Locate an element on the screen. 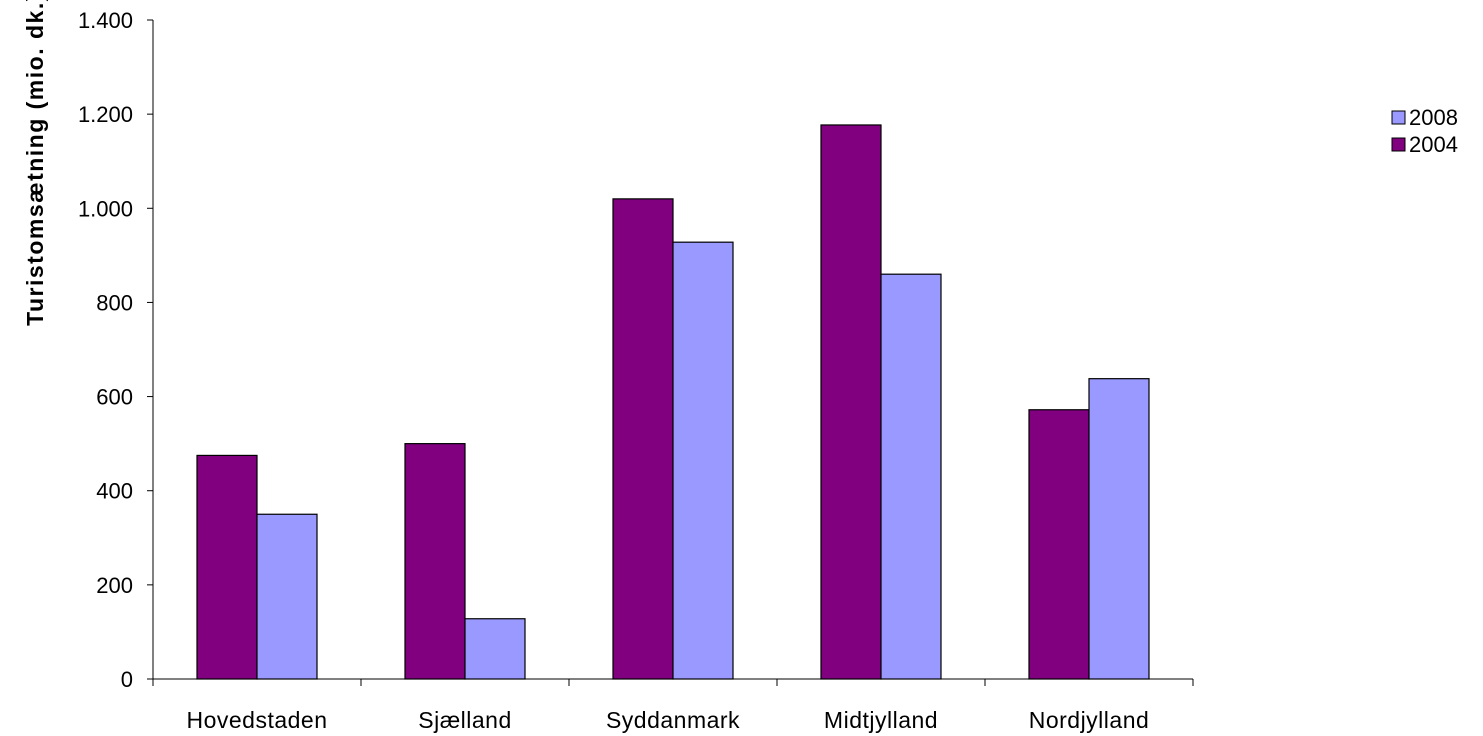 The image size is (1483, 736). x-category-label: Syddanmark is located at coordinates (673, 720).